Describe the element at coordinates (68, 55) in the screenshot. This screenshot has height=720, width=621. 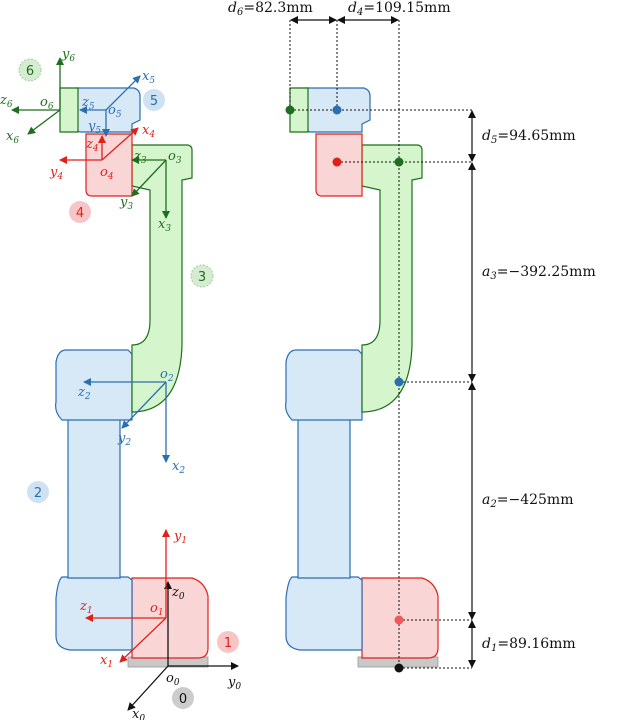
I see `label-y6: y6` at that location.